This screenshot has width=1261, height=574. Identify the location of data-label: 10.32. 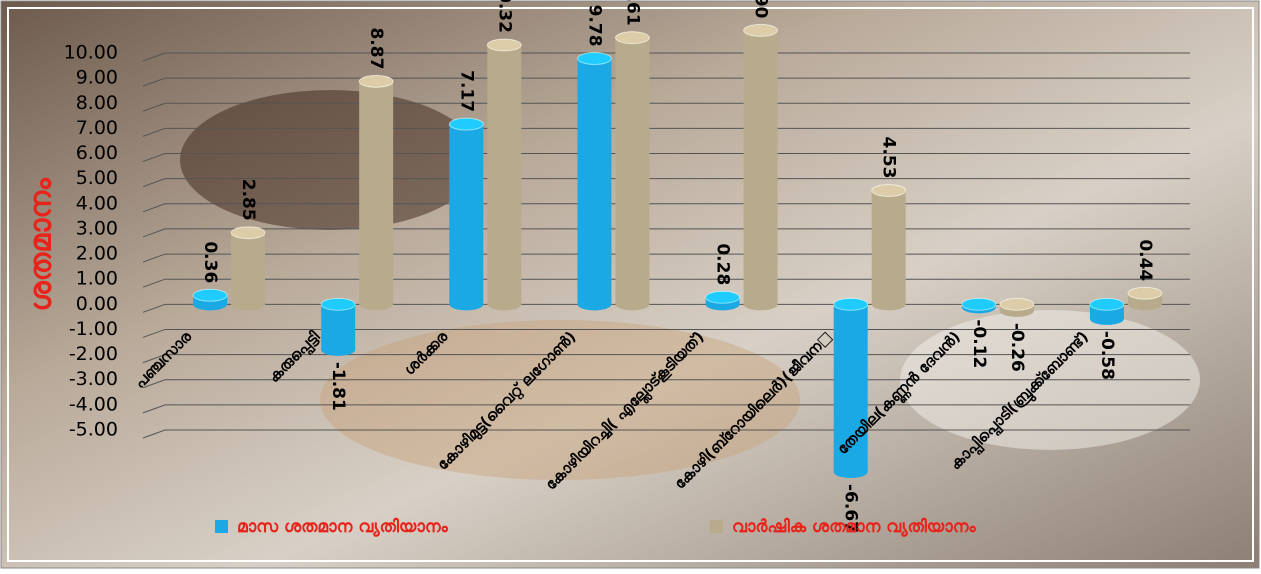
(504, 16).